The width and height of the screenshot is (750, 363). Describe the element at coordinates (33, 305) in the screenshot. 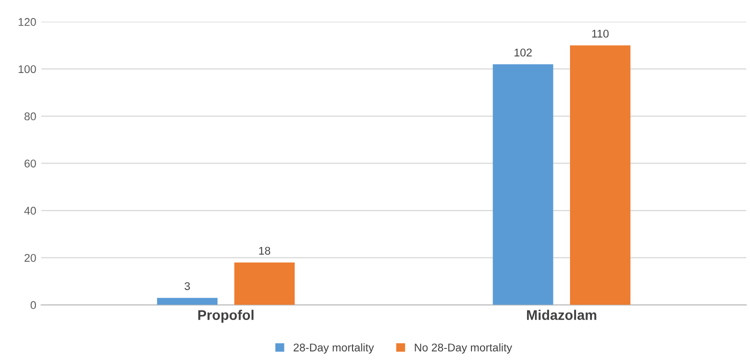

I see `y-tick-label: 0` at that location.